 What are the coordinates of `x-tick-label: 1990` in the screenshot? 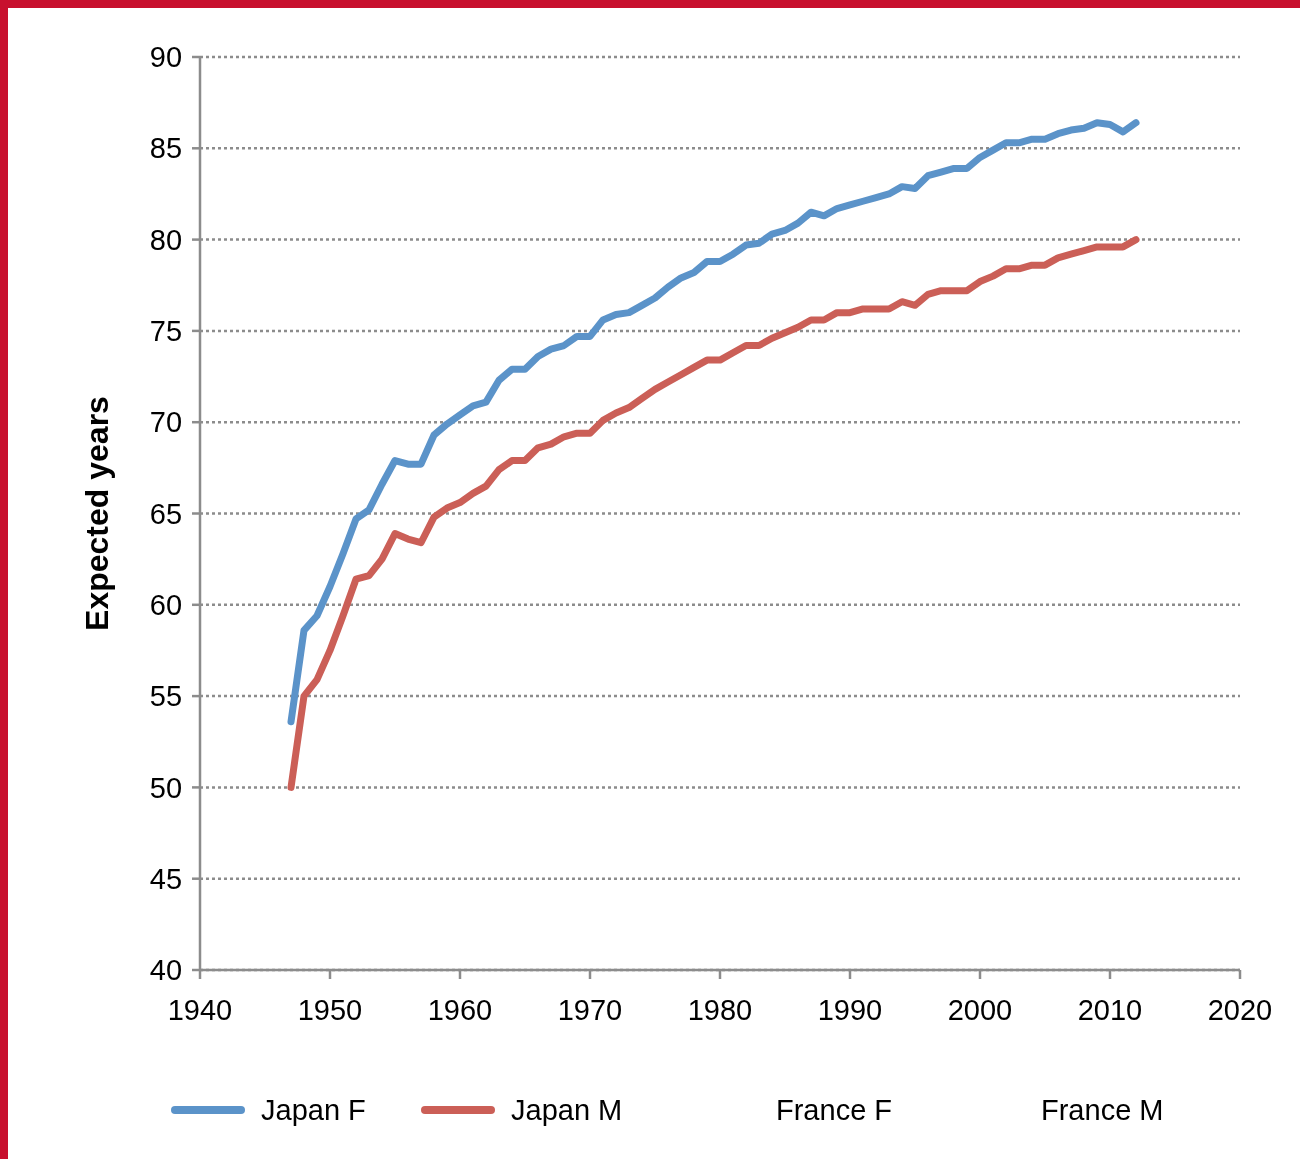 It's located at (850, 1010).